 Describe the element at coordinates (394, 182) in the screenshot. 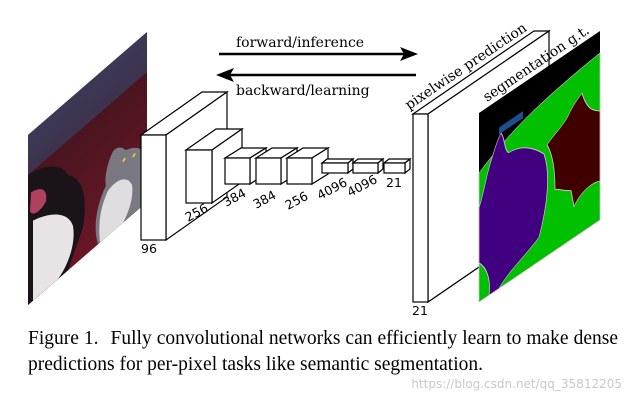

I see `layer-label: 21` at that location.